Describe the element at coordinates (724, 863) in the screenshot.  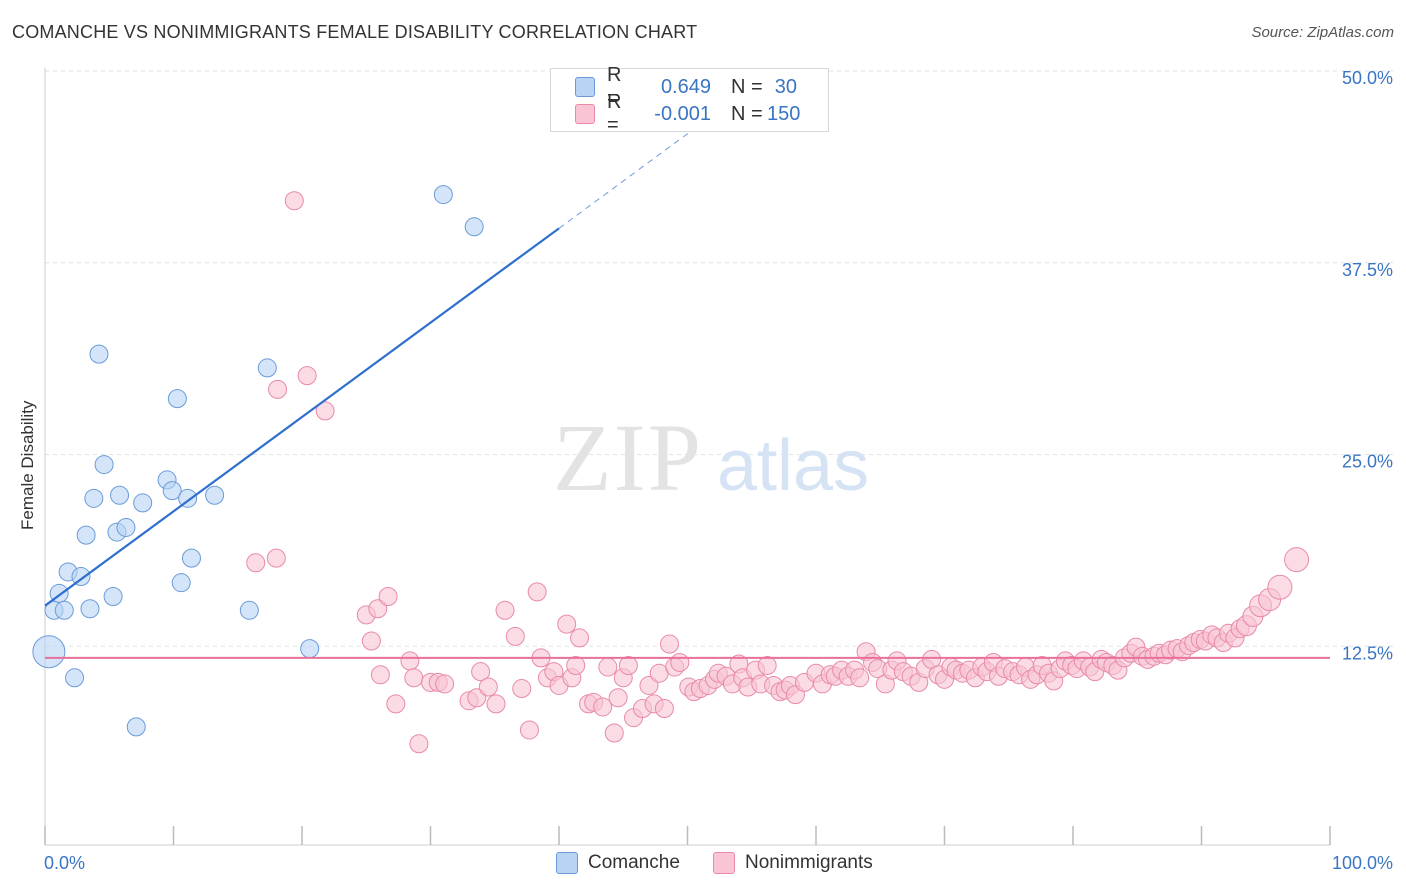
I see `swatch-nonimmigrants` at that location.